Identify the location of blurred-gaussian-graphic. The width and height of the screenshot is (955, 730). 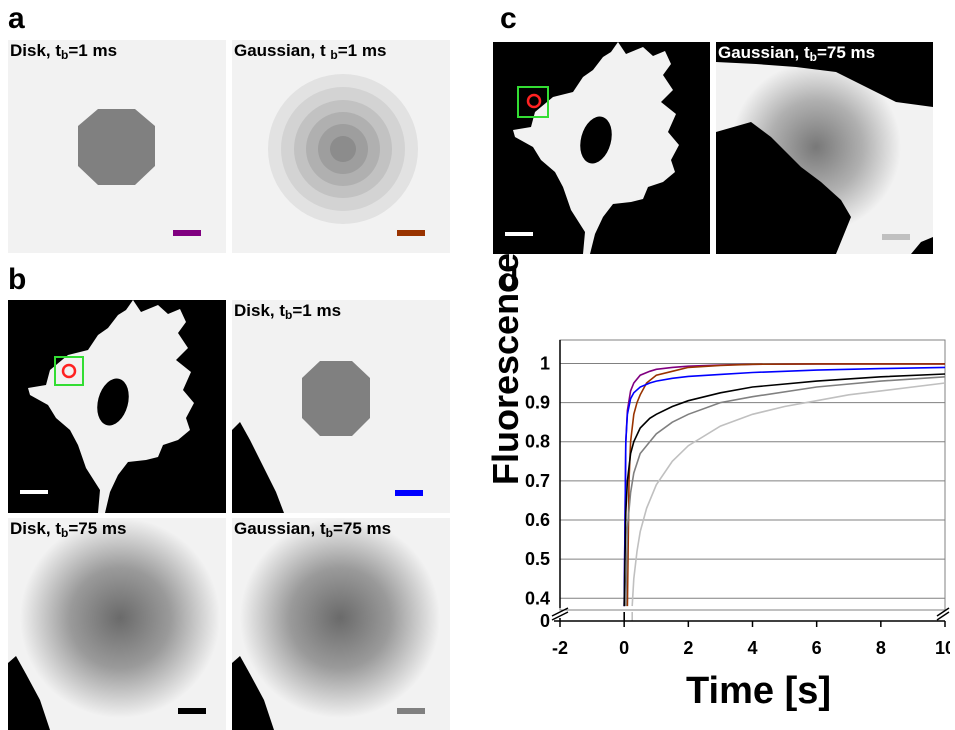
(341, 624).